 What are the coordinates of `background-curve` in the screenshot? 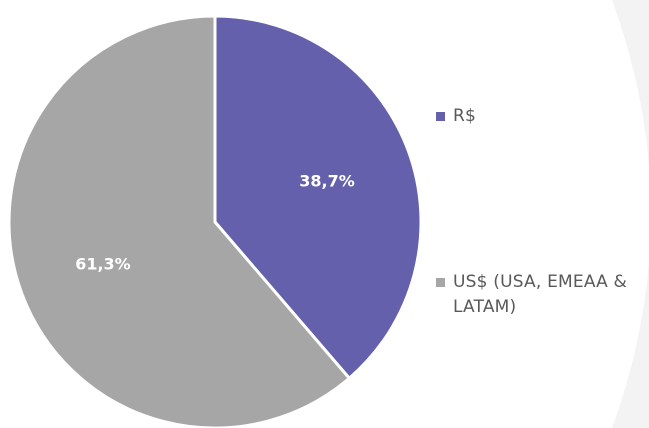 It's located at (630, 214).